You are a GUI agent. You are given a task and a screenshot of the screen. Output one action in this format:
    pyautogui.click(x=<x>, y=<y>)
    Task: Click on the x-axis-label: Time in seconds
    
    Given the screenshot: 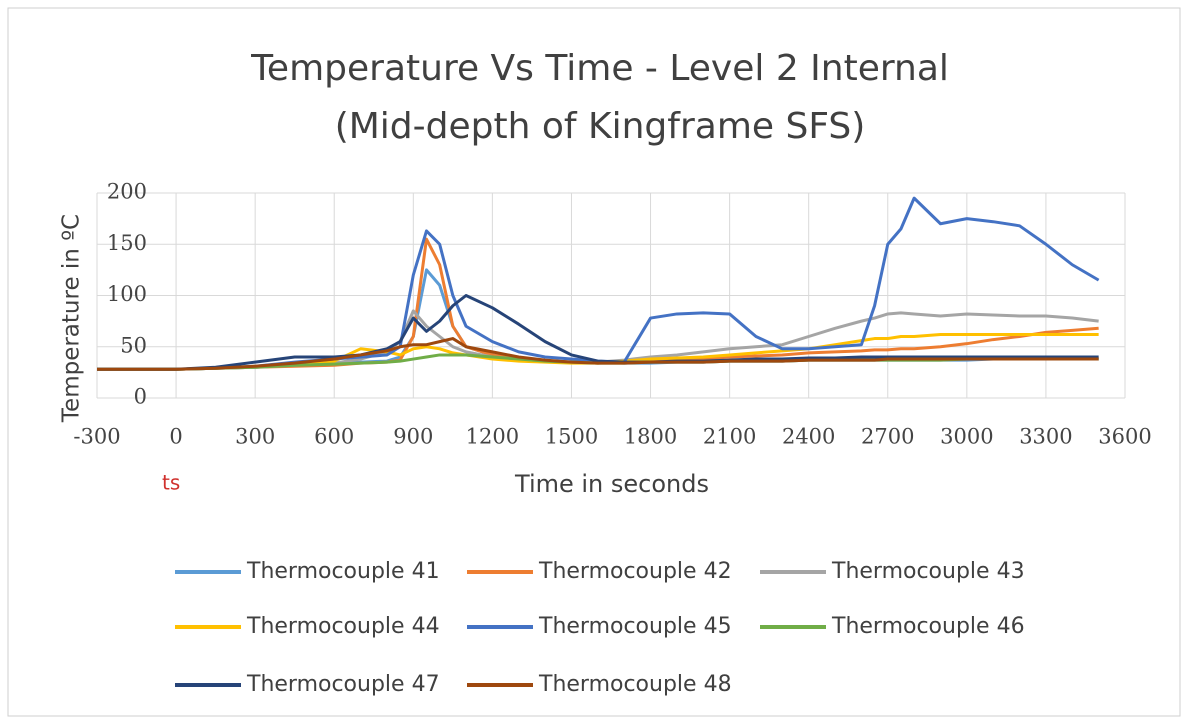 What is the action you would take?
    pyautogui.click(x=611, y=484)
    